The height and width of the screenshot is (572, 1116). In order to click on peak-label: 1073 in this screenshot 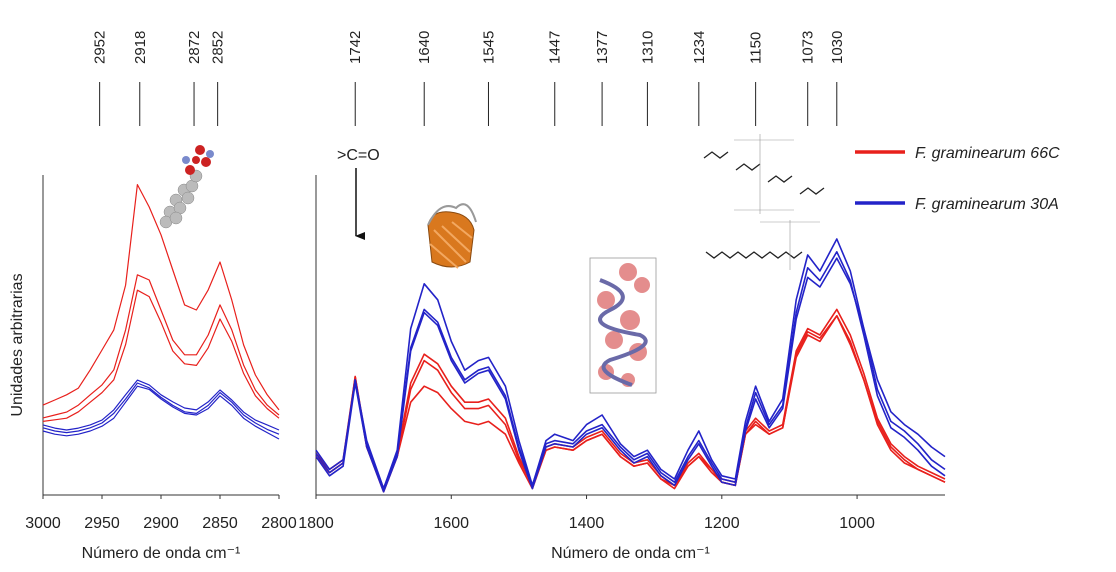, I will do `click(808, 47)`.